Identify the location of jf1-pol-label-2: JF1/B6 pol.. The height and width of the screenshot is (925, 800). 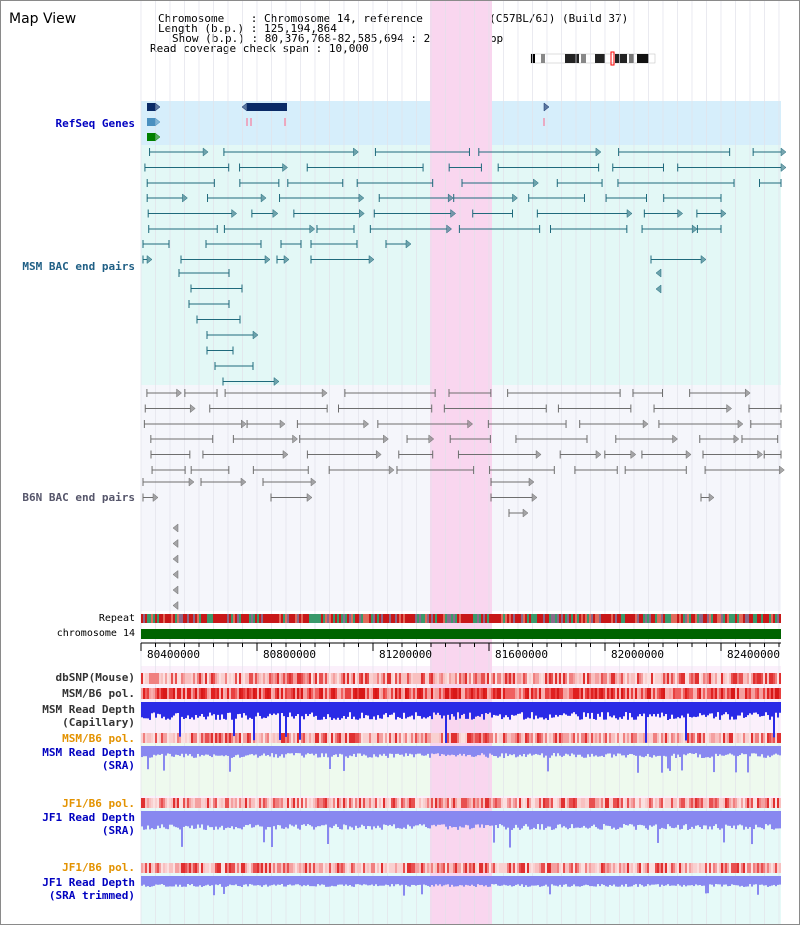
(98, 867).